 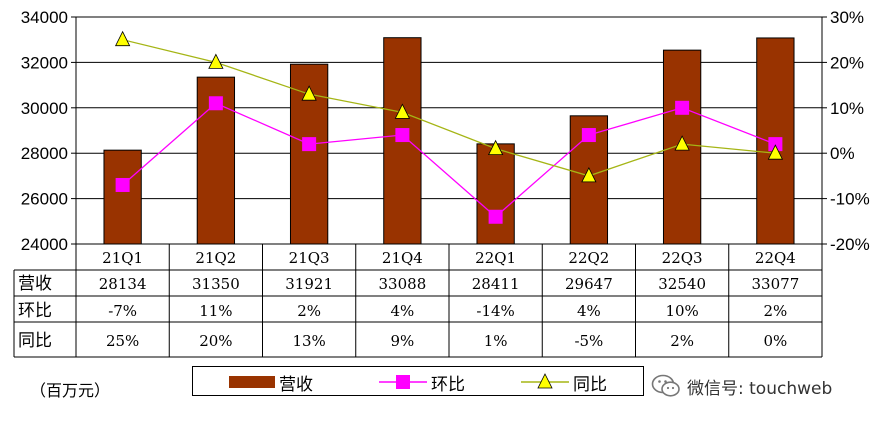 What do you see at coordinates (215, 311) in the screenshot?
I see `table-cell: 11%` at bounding box center [215, 311].